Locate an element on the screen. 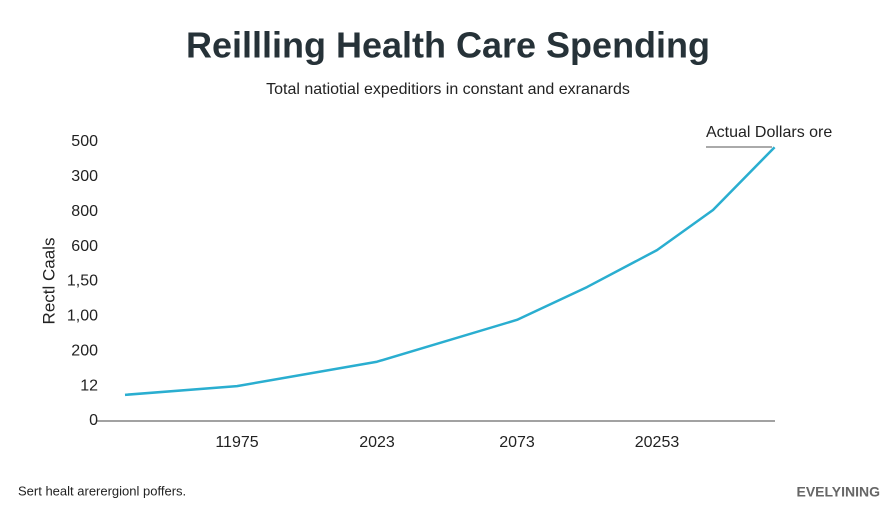  x-tick-label: 11975 is located at coordinates (236, 442).